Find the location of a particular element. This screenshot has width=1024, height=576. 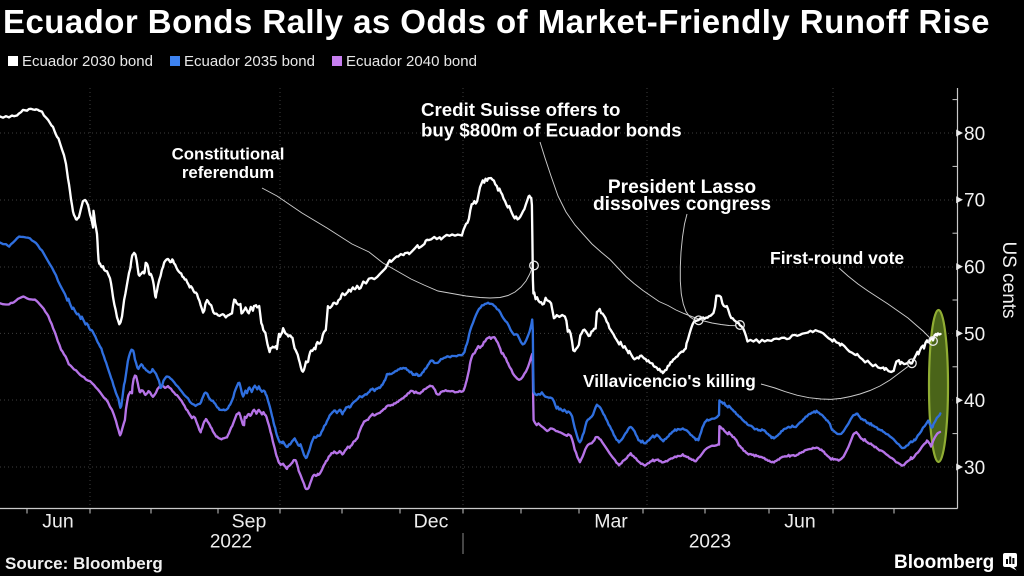

svg-text: 80 is located at coordinates (974, 134).